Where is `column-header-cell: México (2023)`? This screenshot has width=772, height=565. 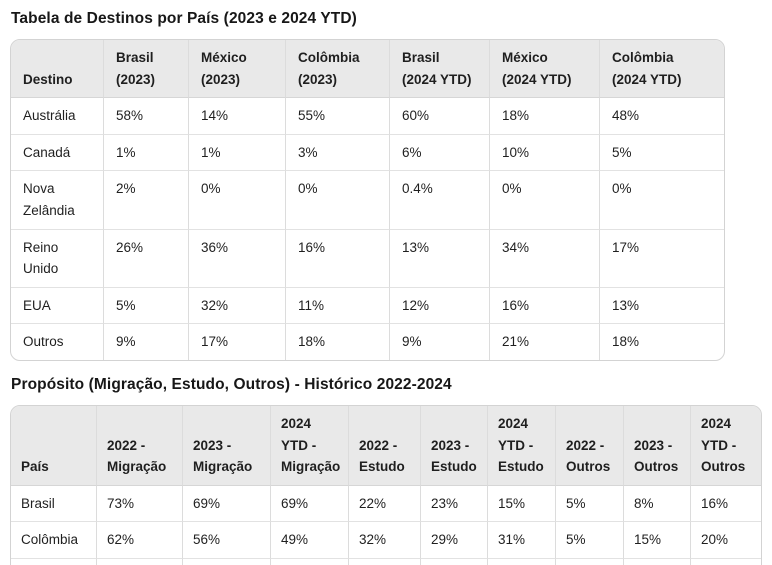 column-header-cell: México (2023) is located at coordinates (237, 69).